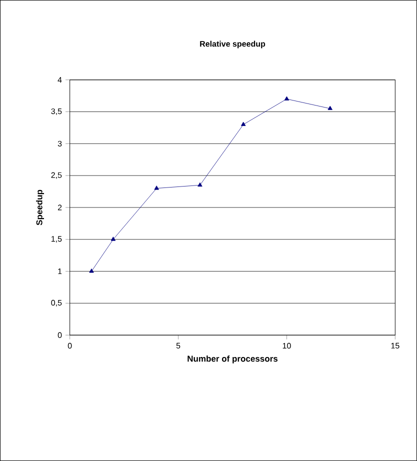  What do you see at coordinates (56, 175) in the screenshot?
I see `y-tick-label: 2,5` at bounding box center [56, 175].